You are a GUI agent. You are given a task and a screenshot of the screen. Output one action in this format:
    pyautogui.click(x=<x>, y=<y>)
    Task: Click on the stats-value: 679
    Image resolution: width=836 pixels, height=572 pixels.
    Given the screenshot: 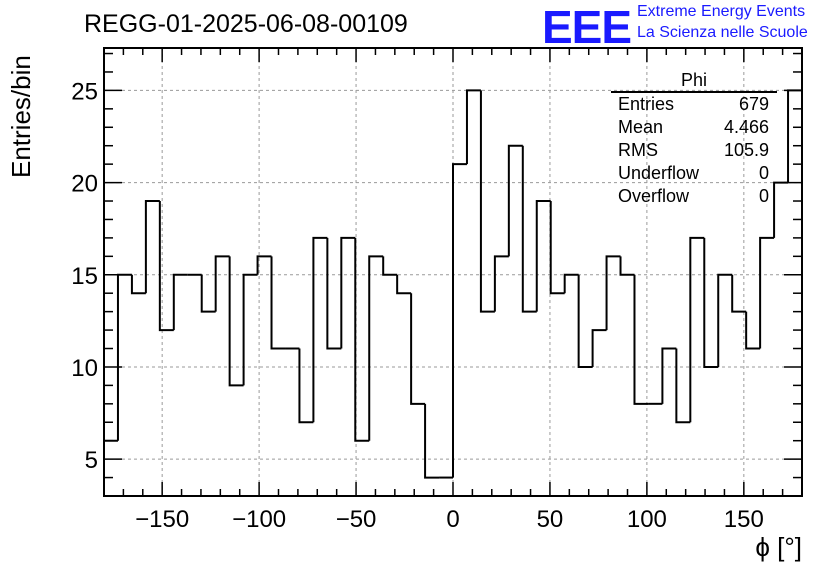 What is the action you would take?
    pyautogui.click(x=753, y=104)
    